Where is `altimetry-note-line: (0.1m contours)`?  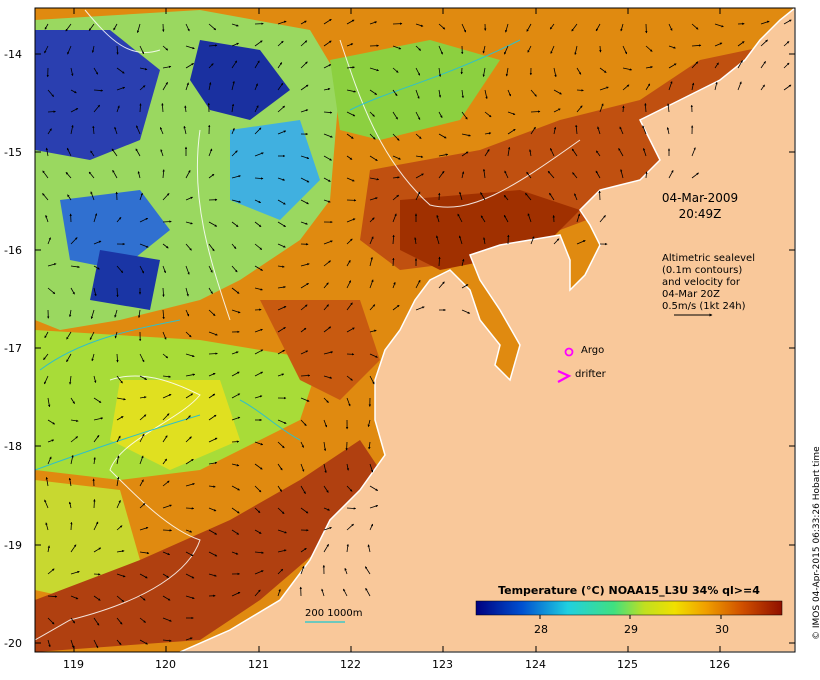 altimetry-note-line: (0.1m contours) is located at coordinates (702, 270).